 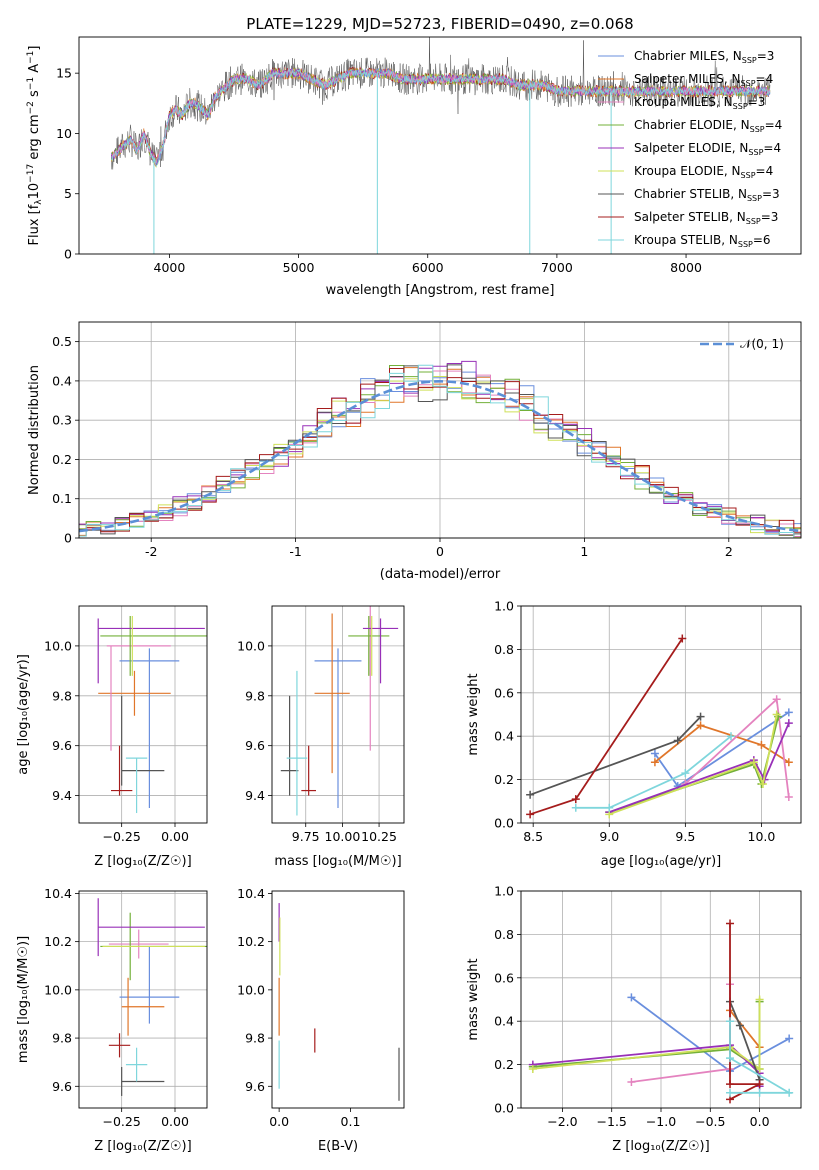 I want to click on spectrum-ylabel-part: λ, so click(x=39, y=202).